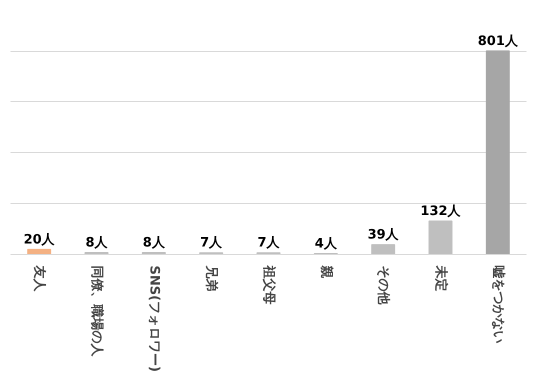 The height and width of the screenshot is (374, 536). I want to click on x-tick-label: SNS(フォロワー), so click(154, 319).